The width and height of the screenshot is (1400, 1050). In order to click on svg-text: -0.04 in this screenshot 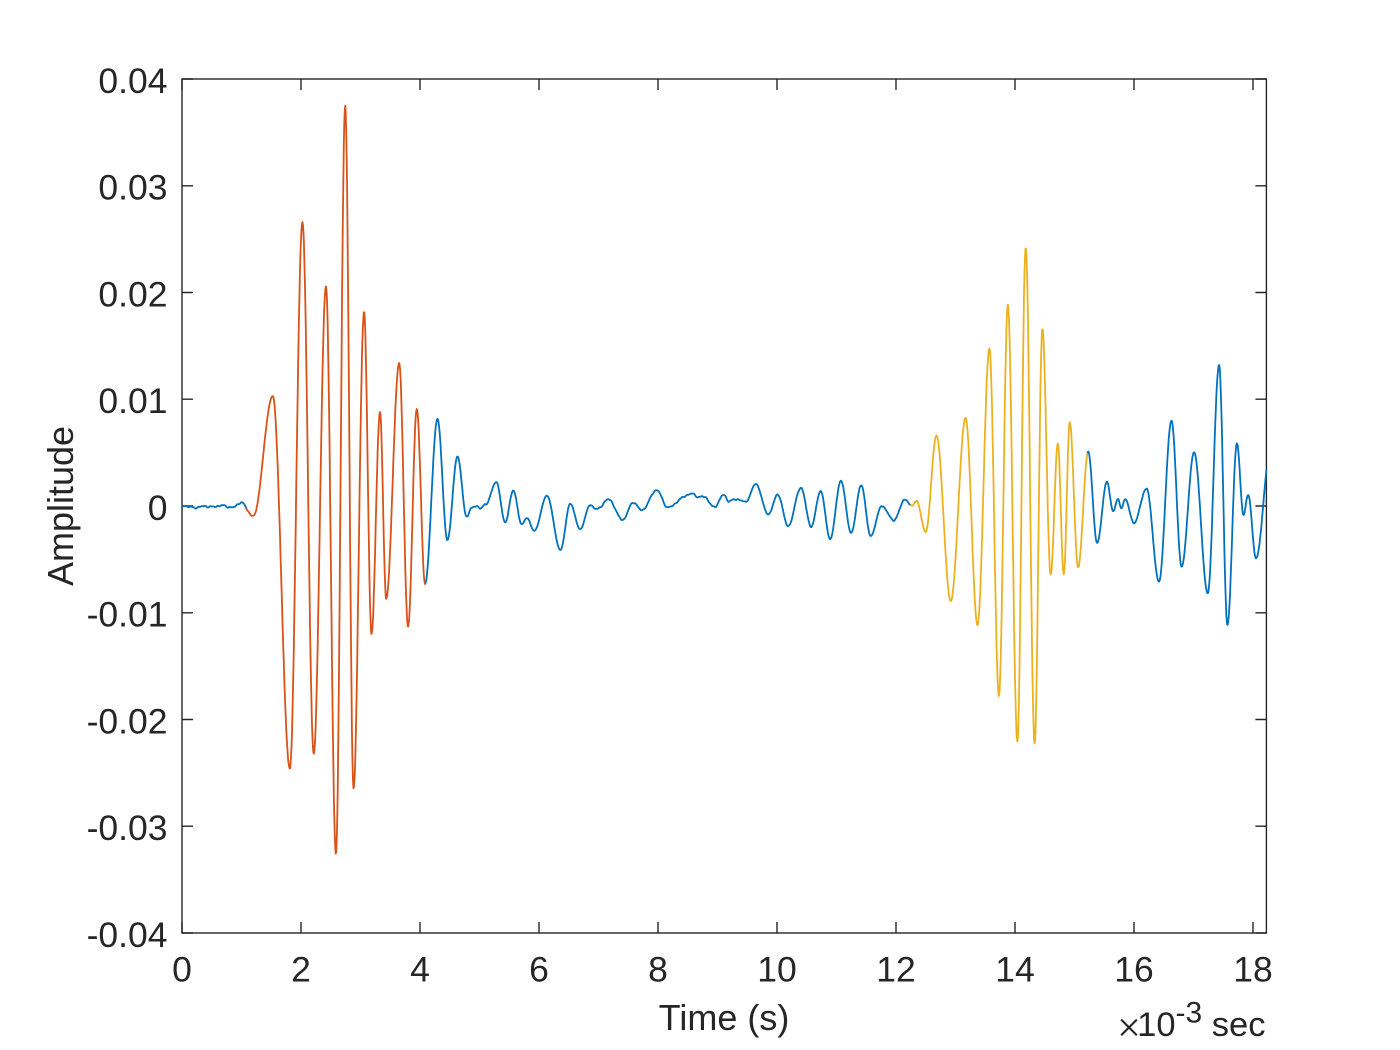, I will do `click(127, 935)`.